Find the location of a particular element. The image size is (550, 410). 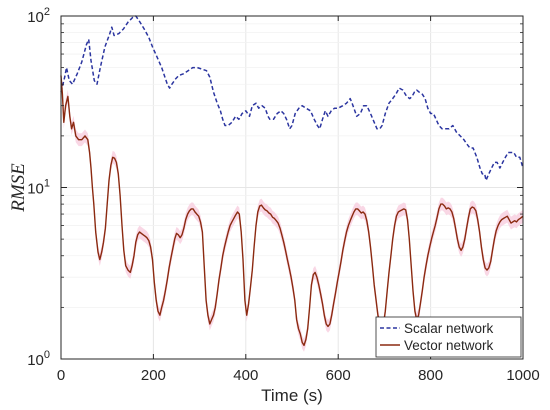

y-tick-exponent: 1 is located at coordinates (47, 184).